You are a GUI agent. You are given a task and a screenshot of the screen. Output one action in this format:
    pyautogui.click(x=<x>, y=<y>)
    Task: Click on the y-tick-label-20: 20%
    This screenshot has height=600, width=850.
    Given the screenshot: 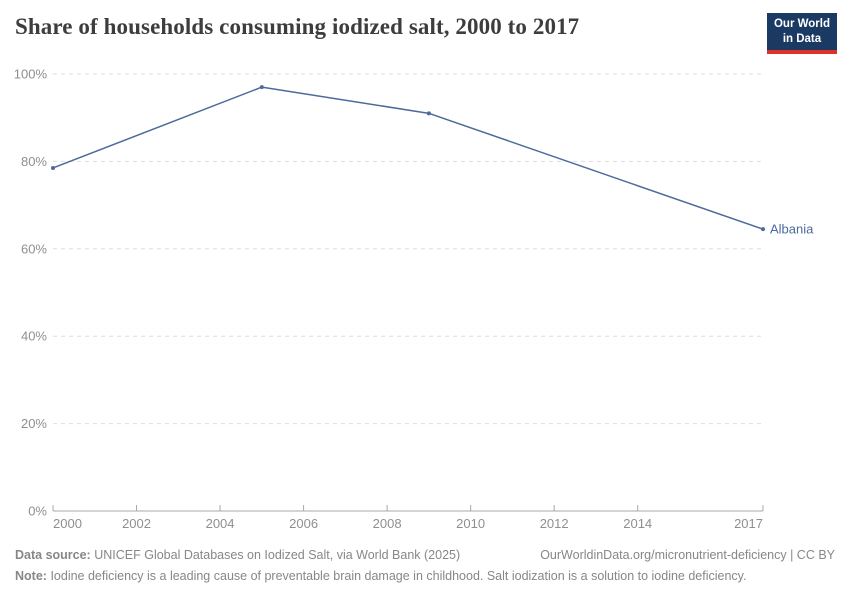 What is the action you would take?
    pyautogui.click(x=34, y=423)
    